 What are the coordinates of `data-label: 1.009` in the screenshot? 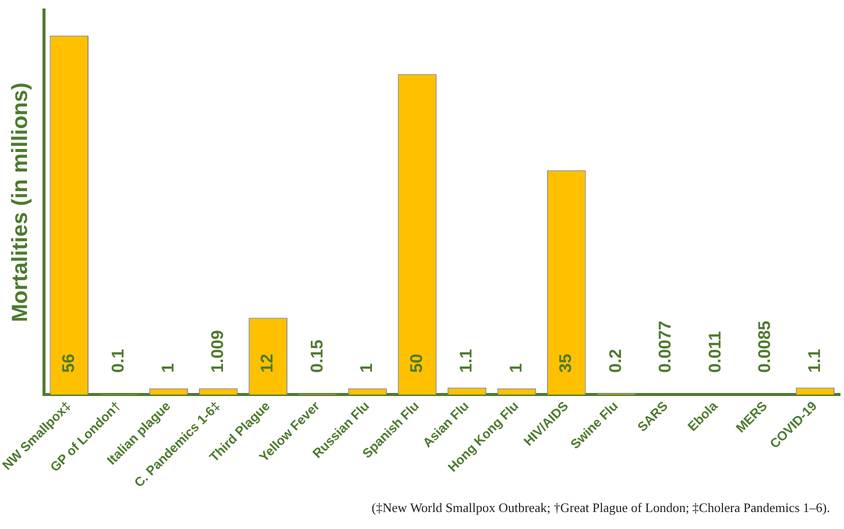 It's located at (218, 351).